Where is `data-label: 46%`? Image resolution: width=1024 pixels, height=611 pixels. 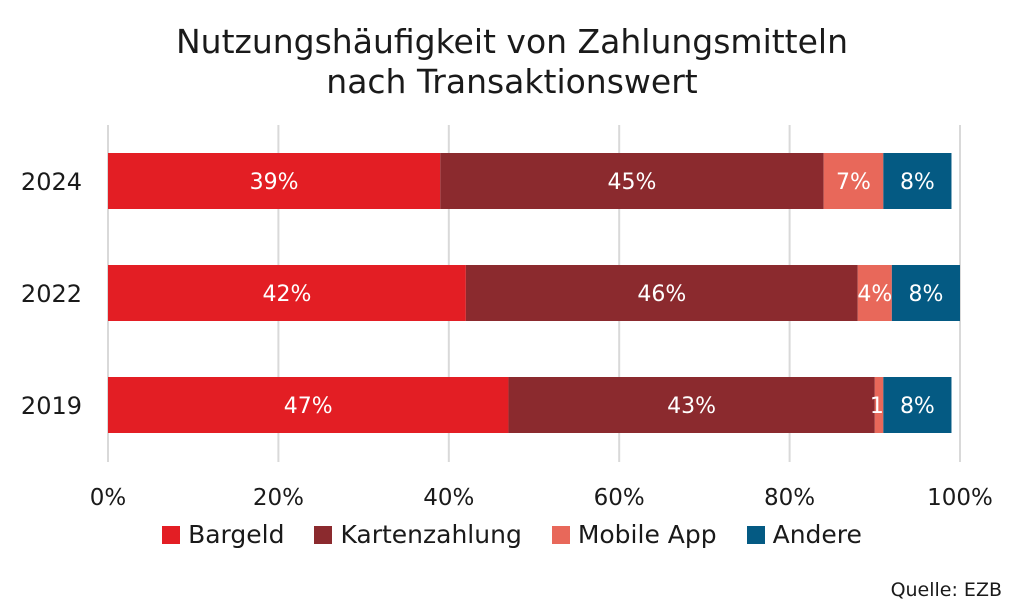 data-label: 46% is located at coordinates (661, 294).